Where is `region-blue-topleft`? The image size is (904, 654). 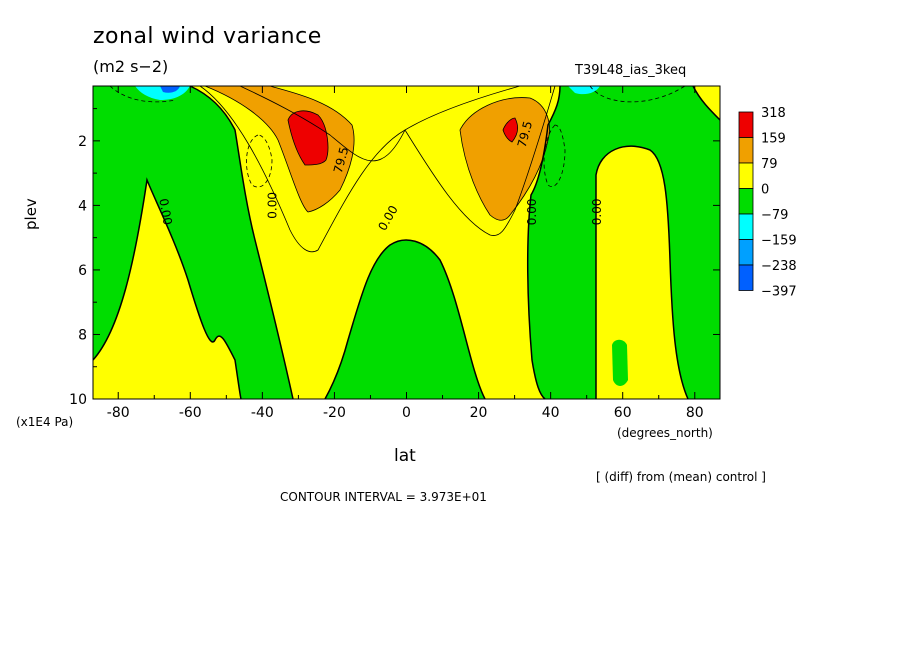
region-blue-topleft is located at coordinates (170, 89).